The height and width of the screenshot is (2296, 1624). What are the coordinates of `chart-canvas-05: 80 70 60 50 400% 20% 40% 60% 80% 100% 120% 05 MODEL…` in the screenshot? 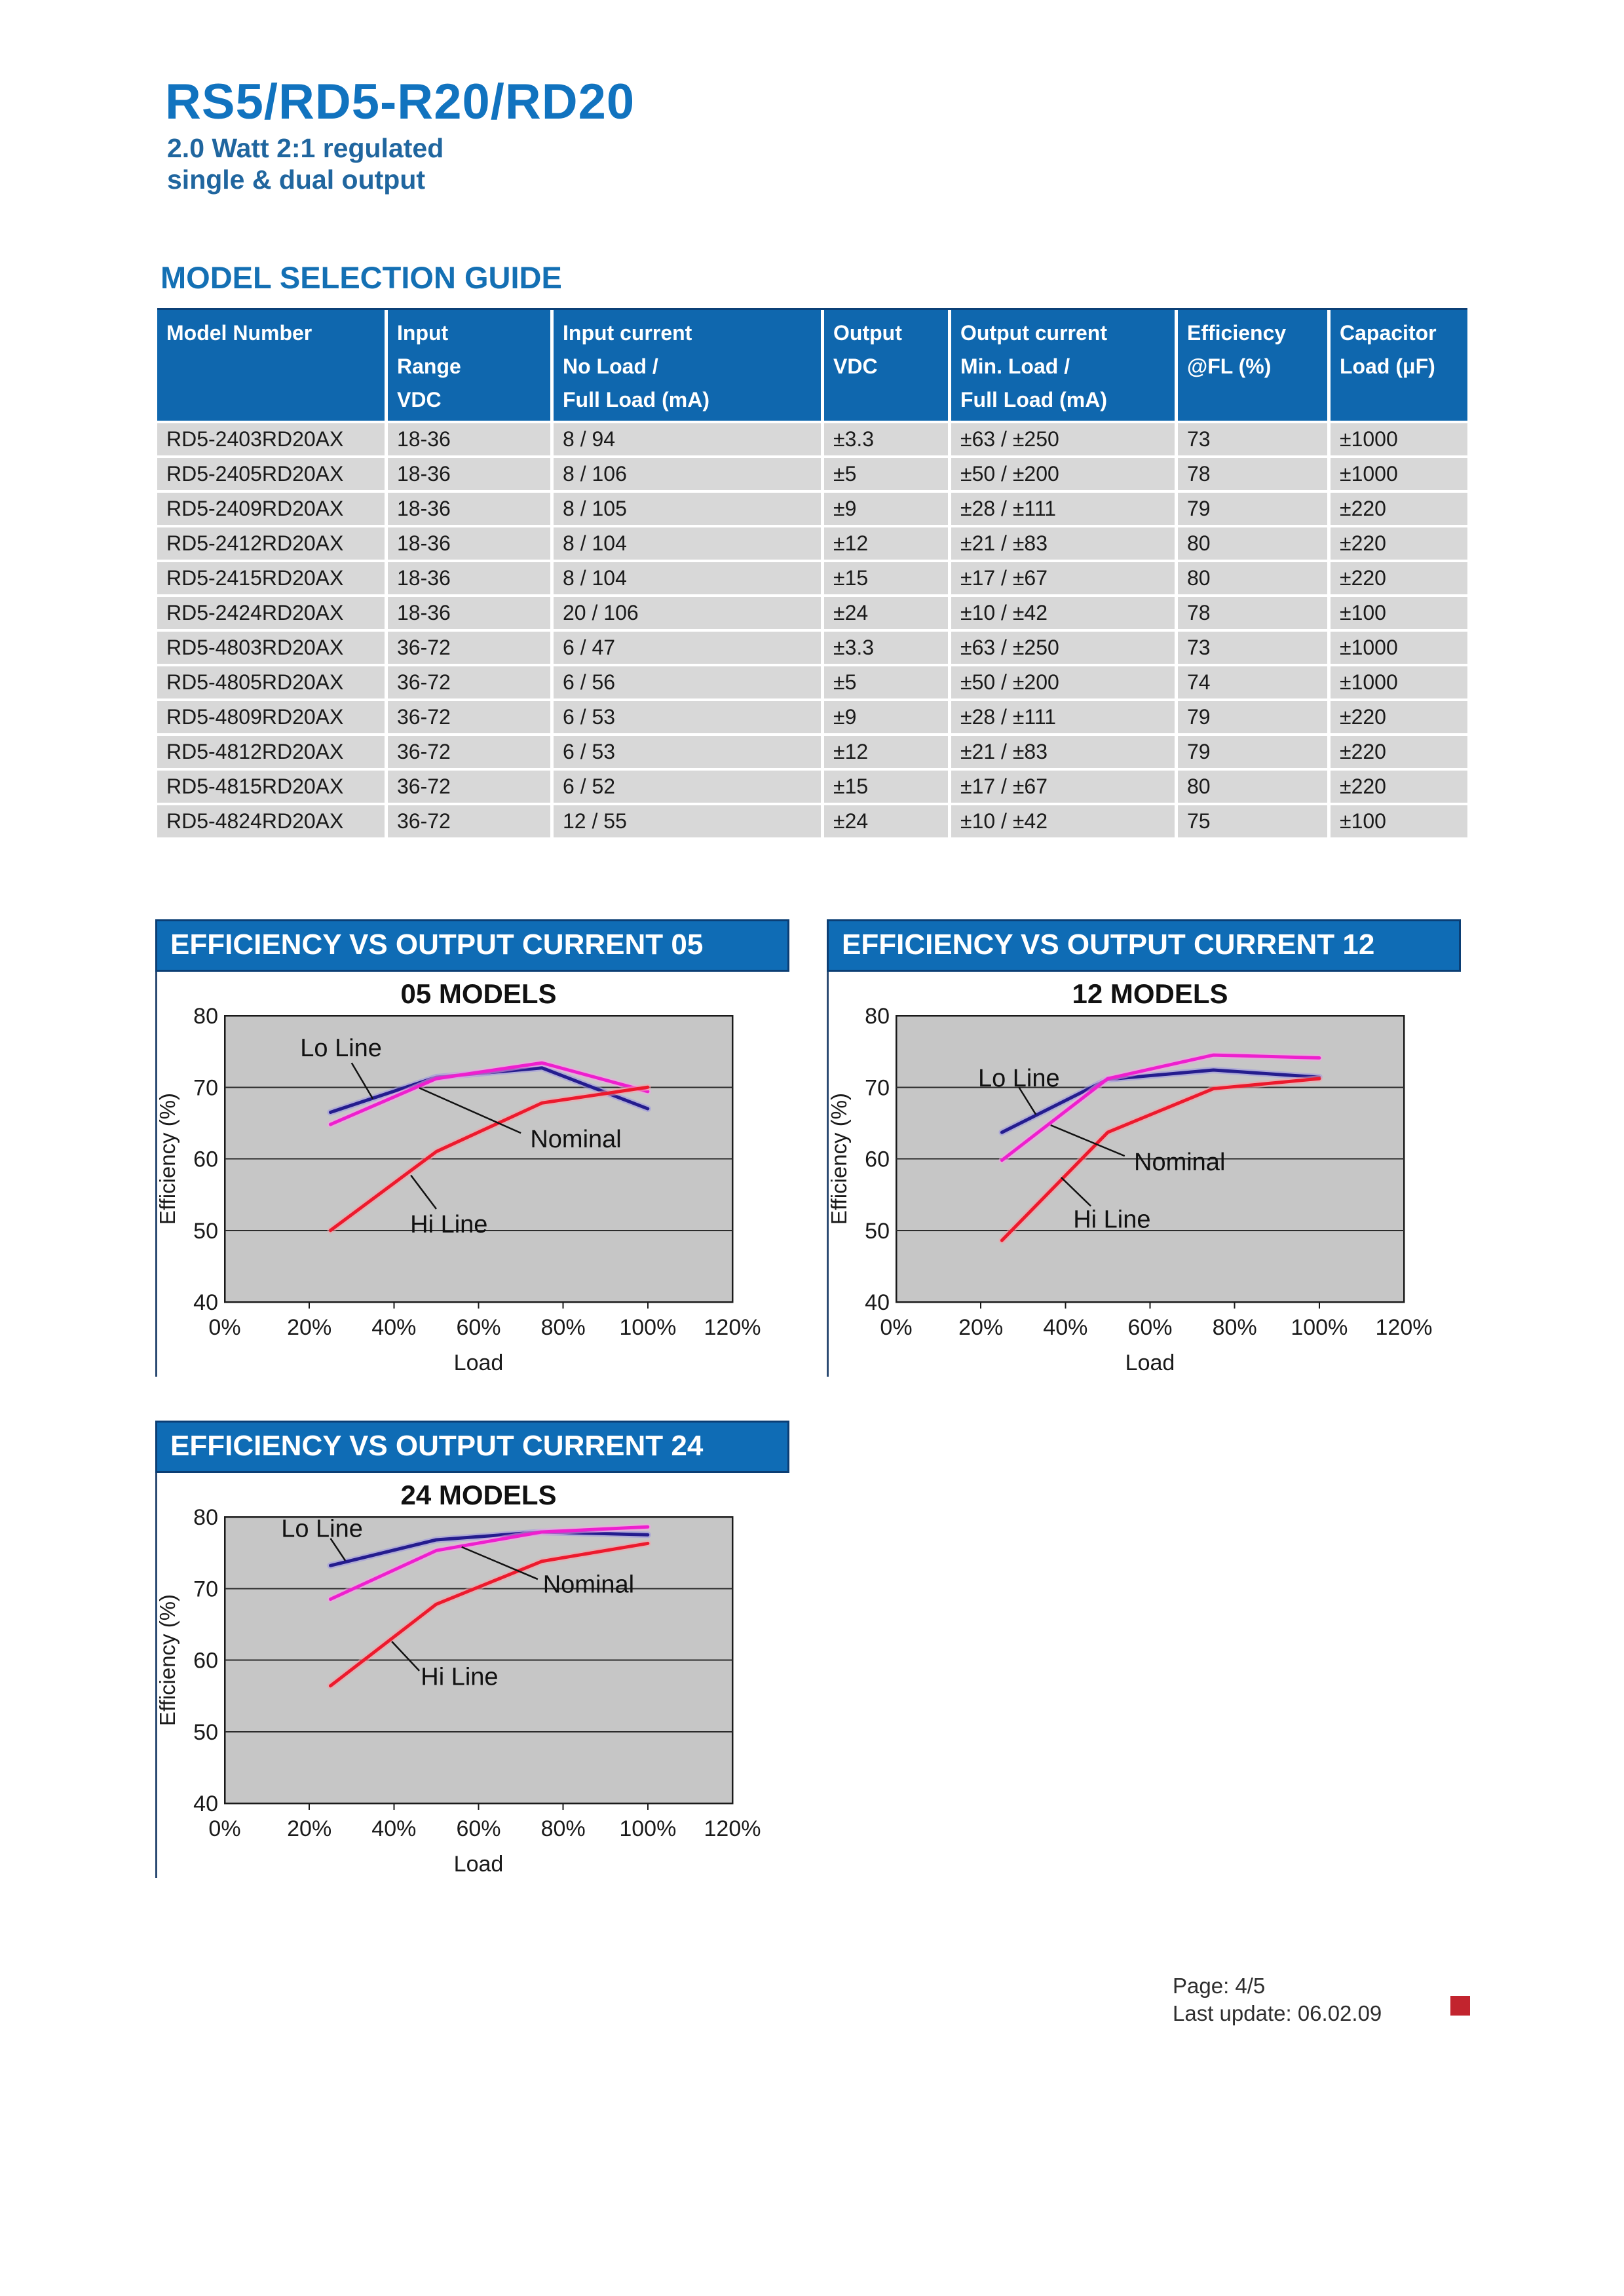 It's located at (458, 1176).